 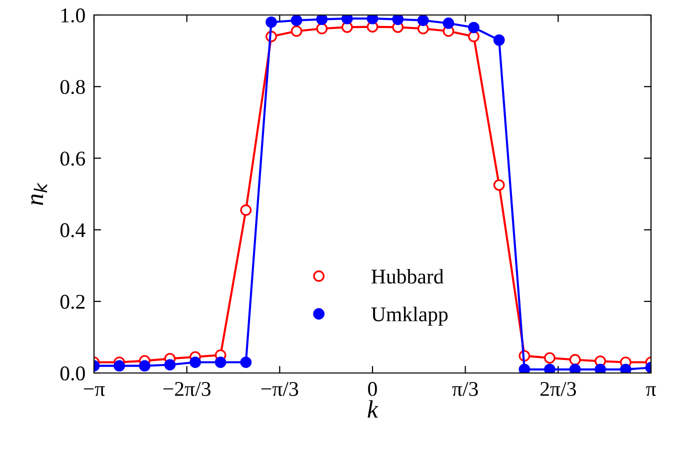 What do you see at coordinates (651, 391) in the screenshot?
I see `x-tick-label: π` at bounding box center [651, 391].